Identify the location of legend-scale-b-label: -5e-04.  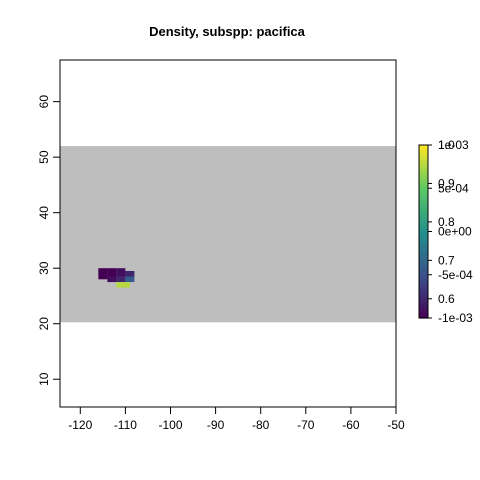
(455, 275).